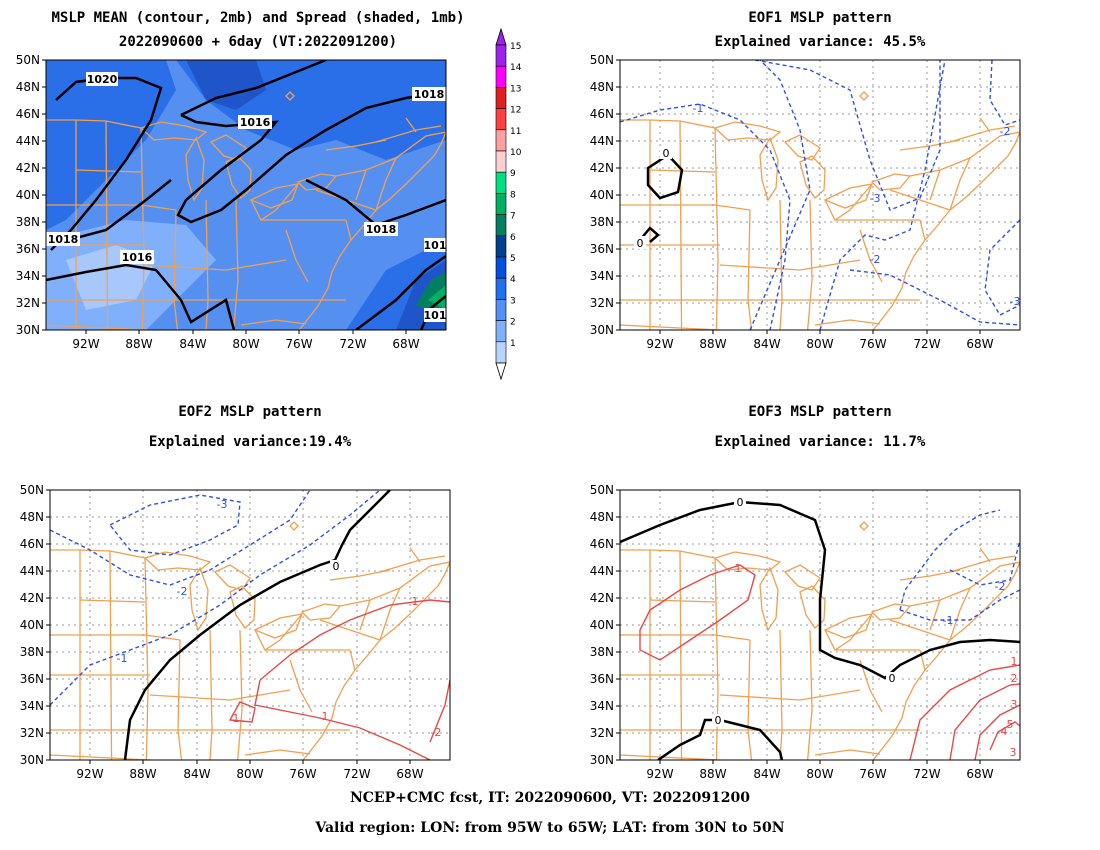 This screenshot has width=1100, height=850. I want to click on isobar-1016-north, so click(253, 88).